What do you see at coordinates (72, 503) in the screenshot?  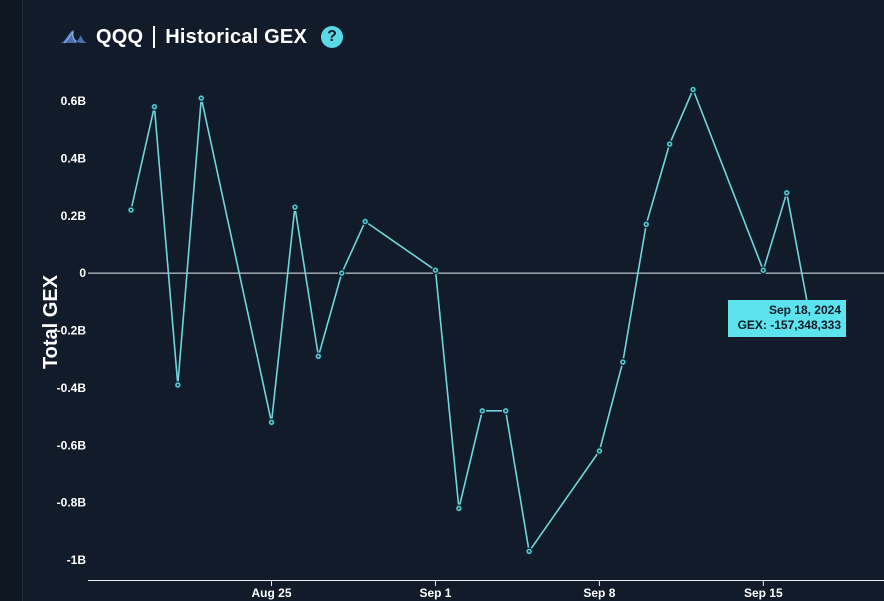 I see `y-tick-label: -0.8B` at bounding box center [72, 503].